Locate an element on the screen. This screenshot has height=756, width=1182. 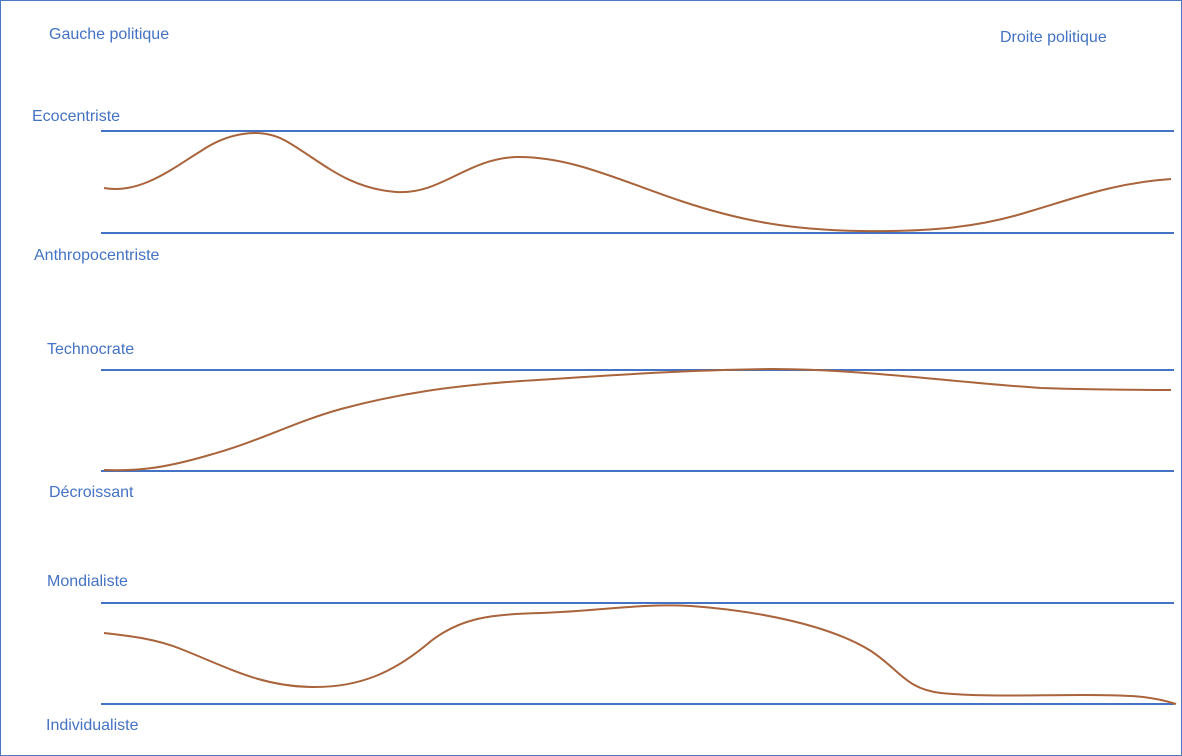
scale-3-top-label: Mondialiste is located at coordinates (87, 581).